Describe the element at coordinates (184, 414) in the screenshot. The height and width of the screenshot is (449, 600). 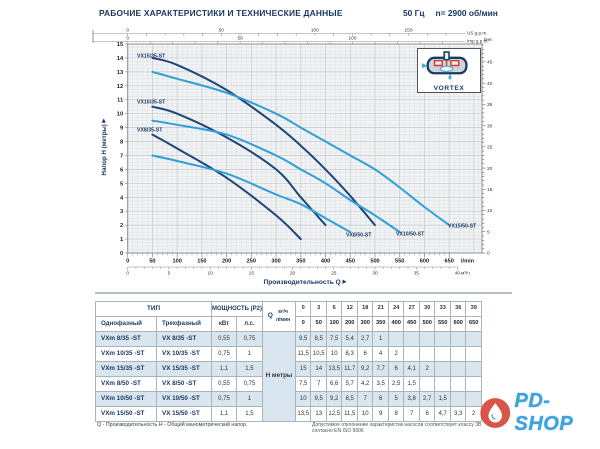
I see `three-phase-model: VX 15/50 -ST` at that location.